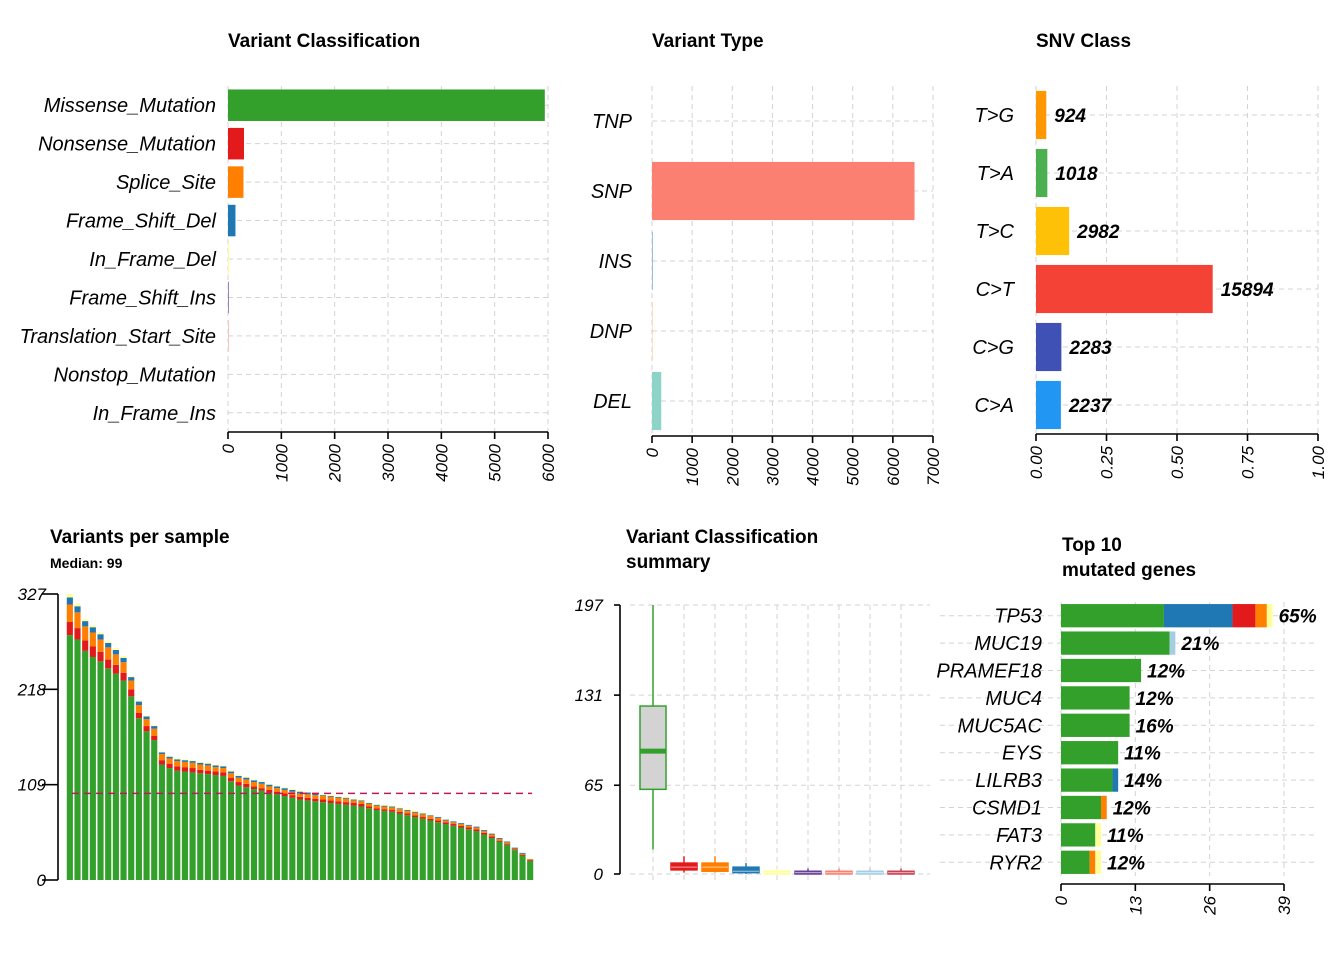  What do you see at coordinates (324, 41) in the screenshot?
I see `vc-title: Variant Classification` at bounding box center [324, 41].